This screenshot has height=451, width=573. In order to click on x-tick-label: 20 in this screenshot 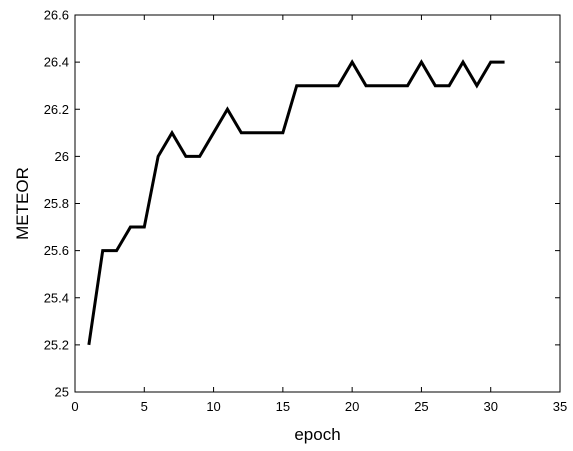, I will do `click(352, 406)`.